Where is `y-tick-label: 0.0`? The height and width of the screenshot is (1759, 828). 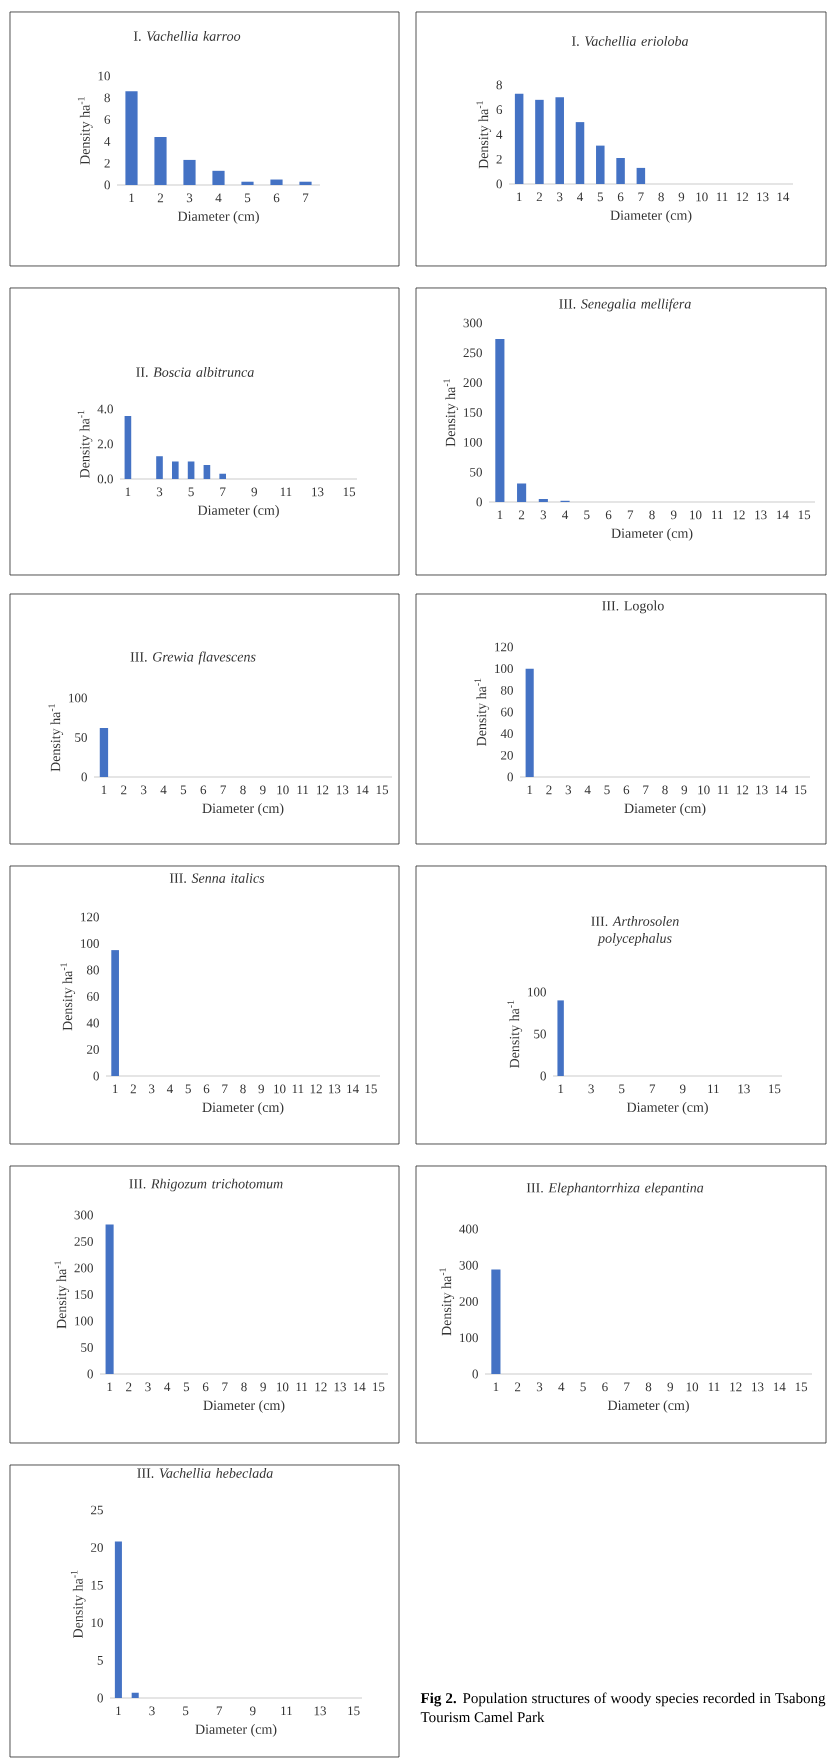 y-tick-label: 0.0 is located at coordinates (105, 479).